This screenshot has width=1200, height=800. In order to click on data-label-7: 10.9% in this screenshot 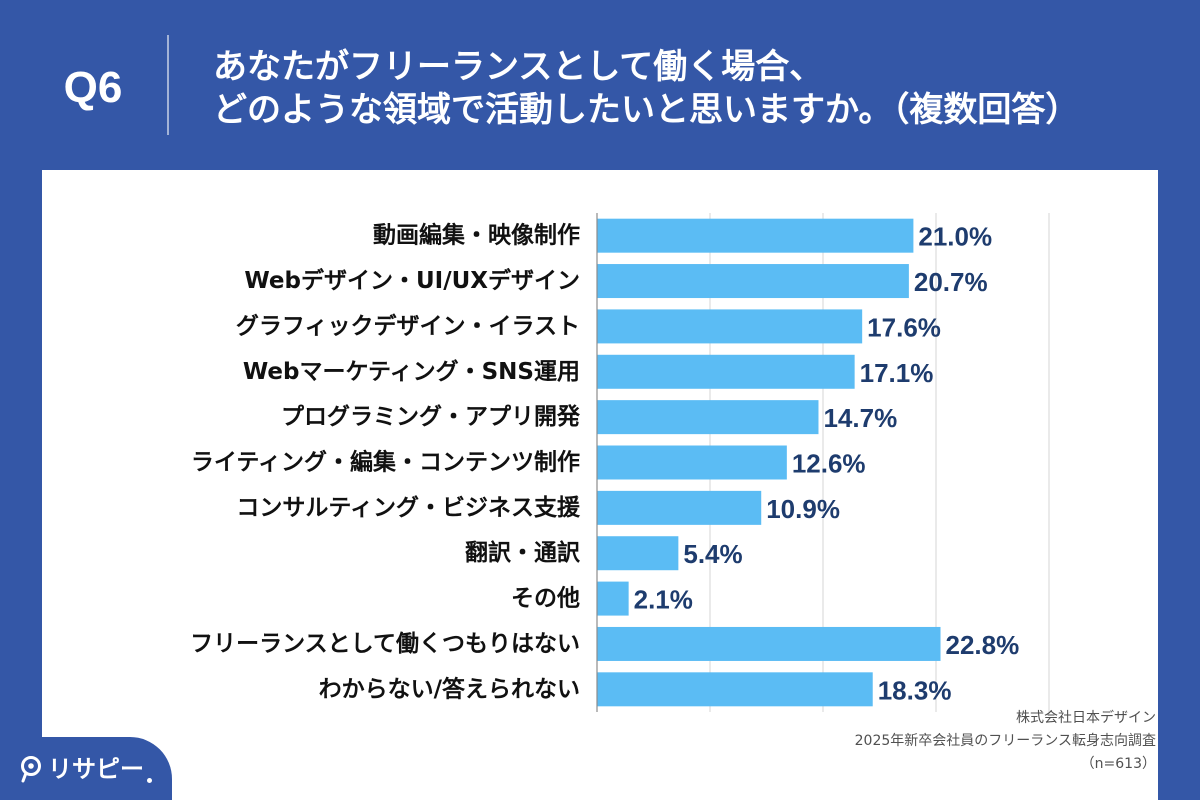, I will do `click(803, 509)`.